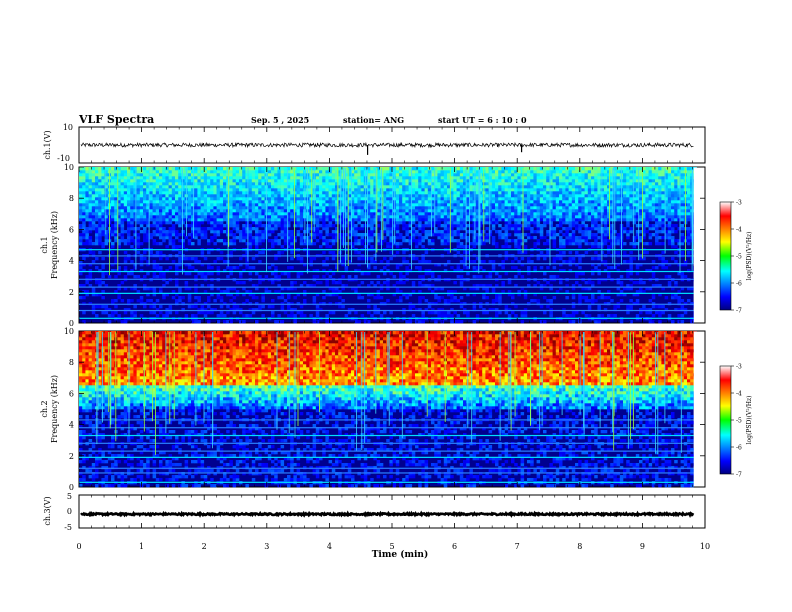 This screenshot has height=612, width=792. I want to click on ch1-ytick-top: 10, so click(68, 127).